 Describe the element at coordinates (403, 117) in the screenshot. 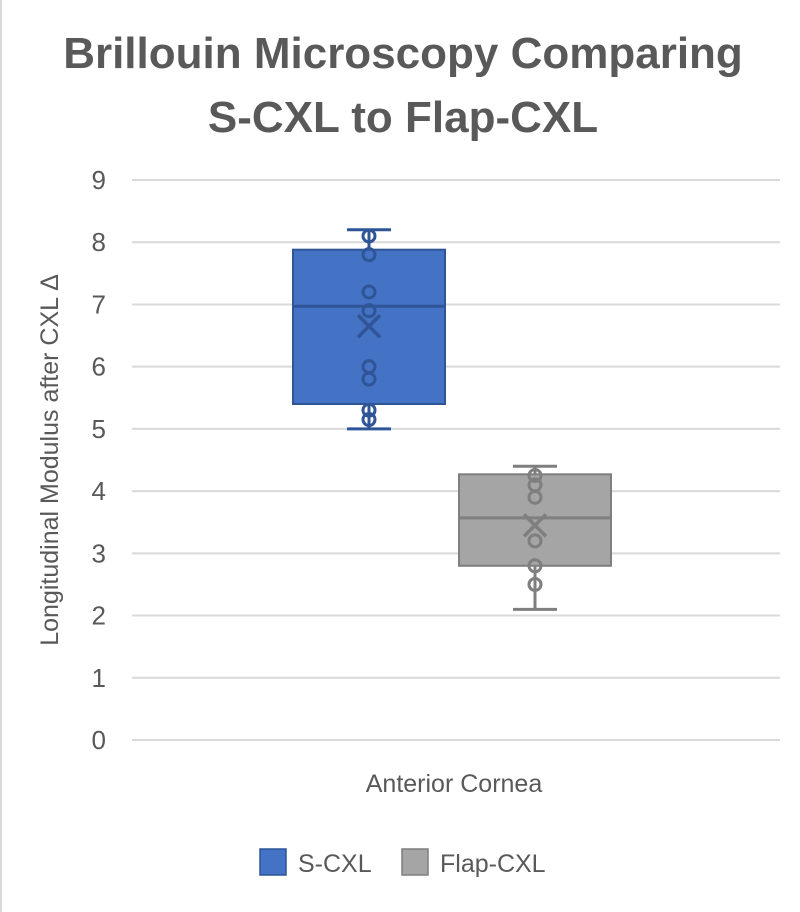

I see `chart-title-line-2: S-CXL to Flap-CXL` at that location.